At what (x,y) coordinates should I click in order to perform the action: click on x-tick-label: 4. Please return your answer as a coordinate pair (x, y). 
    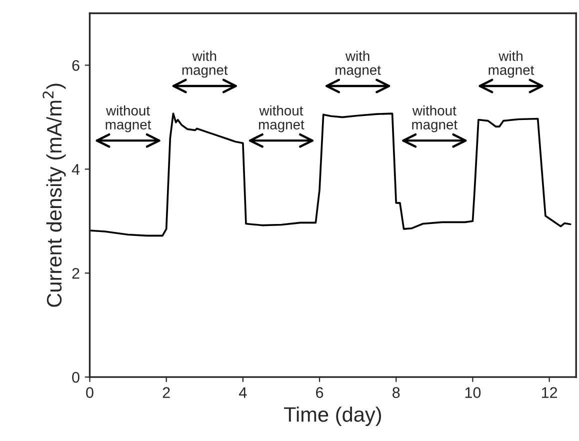
    Looking at the image, I should click on (243, 392).